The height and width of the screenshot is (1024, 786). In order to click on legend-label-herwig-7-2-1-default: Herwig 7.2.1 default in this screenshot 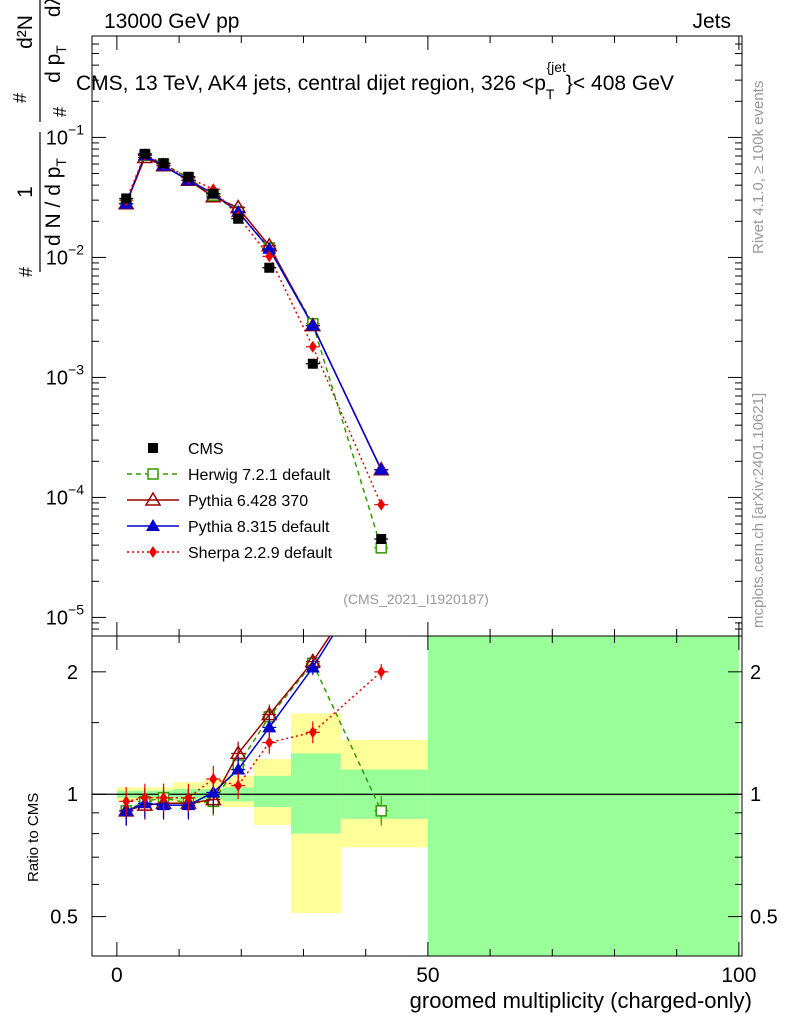, I will do `click(259, 475)`.